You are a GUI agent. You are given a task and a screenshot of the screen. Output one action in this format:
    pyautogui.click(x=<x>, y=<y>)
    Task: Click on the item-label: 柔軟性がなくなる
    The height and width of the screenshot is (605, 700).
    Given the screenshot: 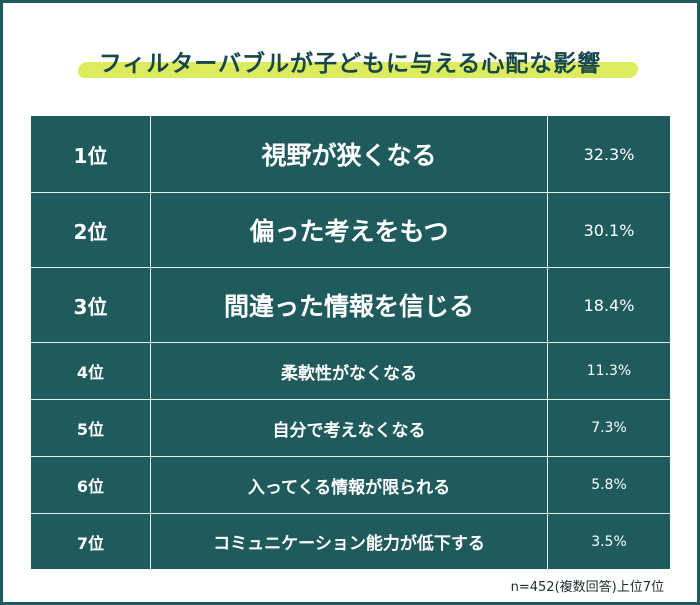 What is the action you would take?
    pyautogui.click(x=349, y=371)
    